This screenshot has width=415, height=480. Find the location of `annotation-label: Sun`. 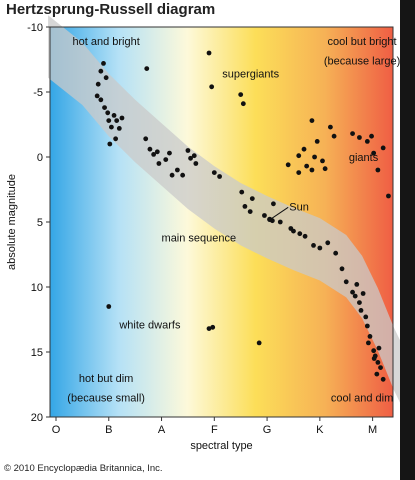

annotation-label: Sun is located at coordinates (299, 207).